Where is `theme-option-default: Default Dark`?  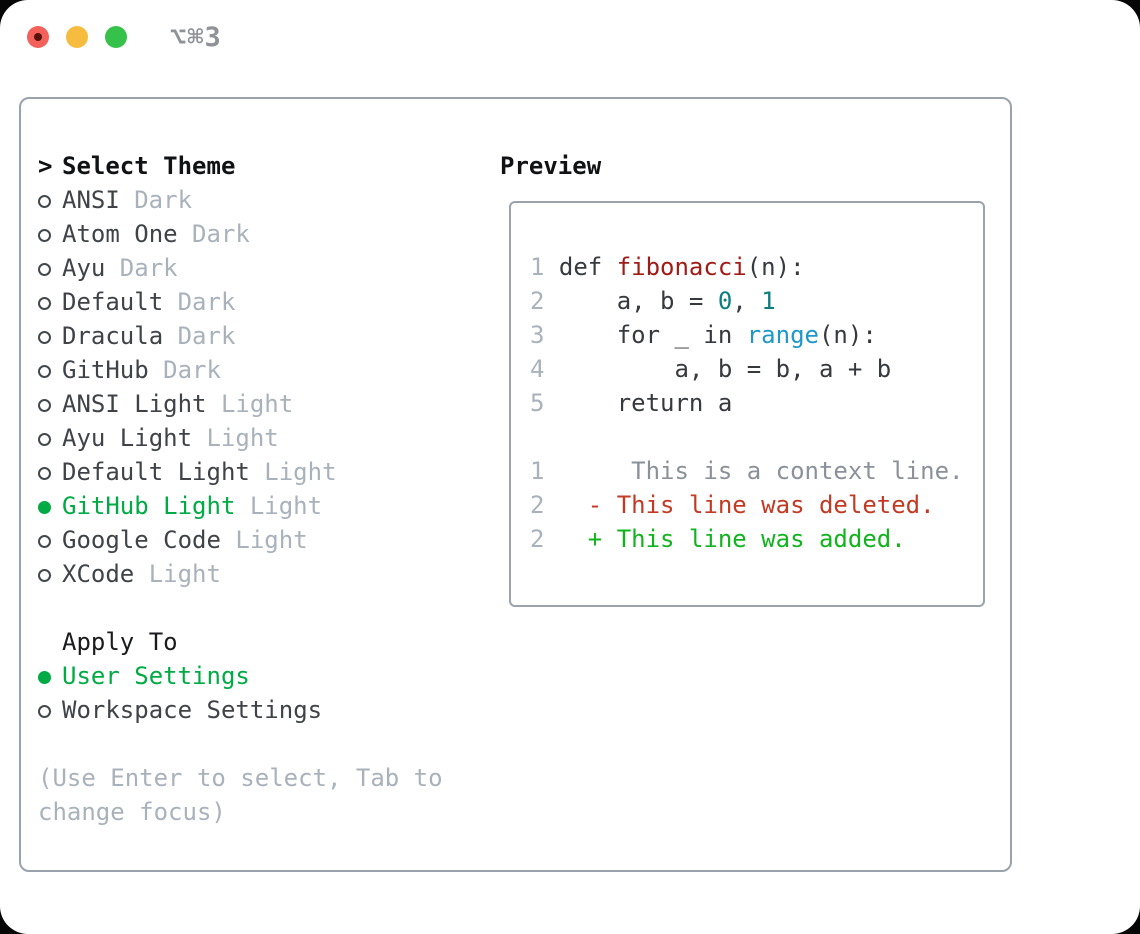
theme-option-default: Default Dark is located at coordinates (263, 302).